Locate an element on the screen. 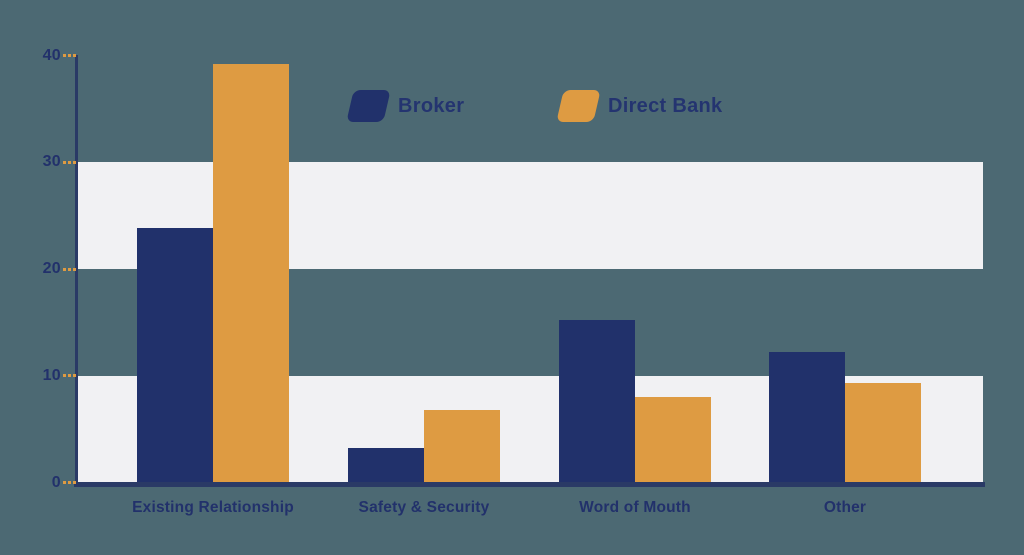  x-category-label: Word of Mouth is located at coordinates (635, 507).